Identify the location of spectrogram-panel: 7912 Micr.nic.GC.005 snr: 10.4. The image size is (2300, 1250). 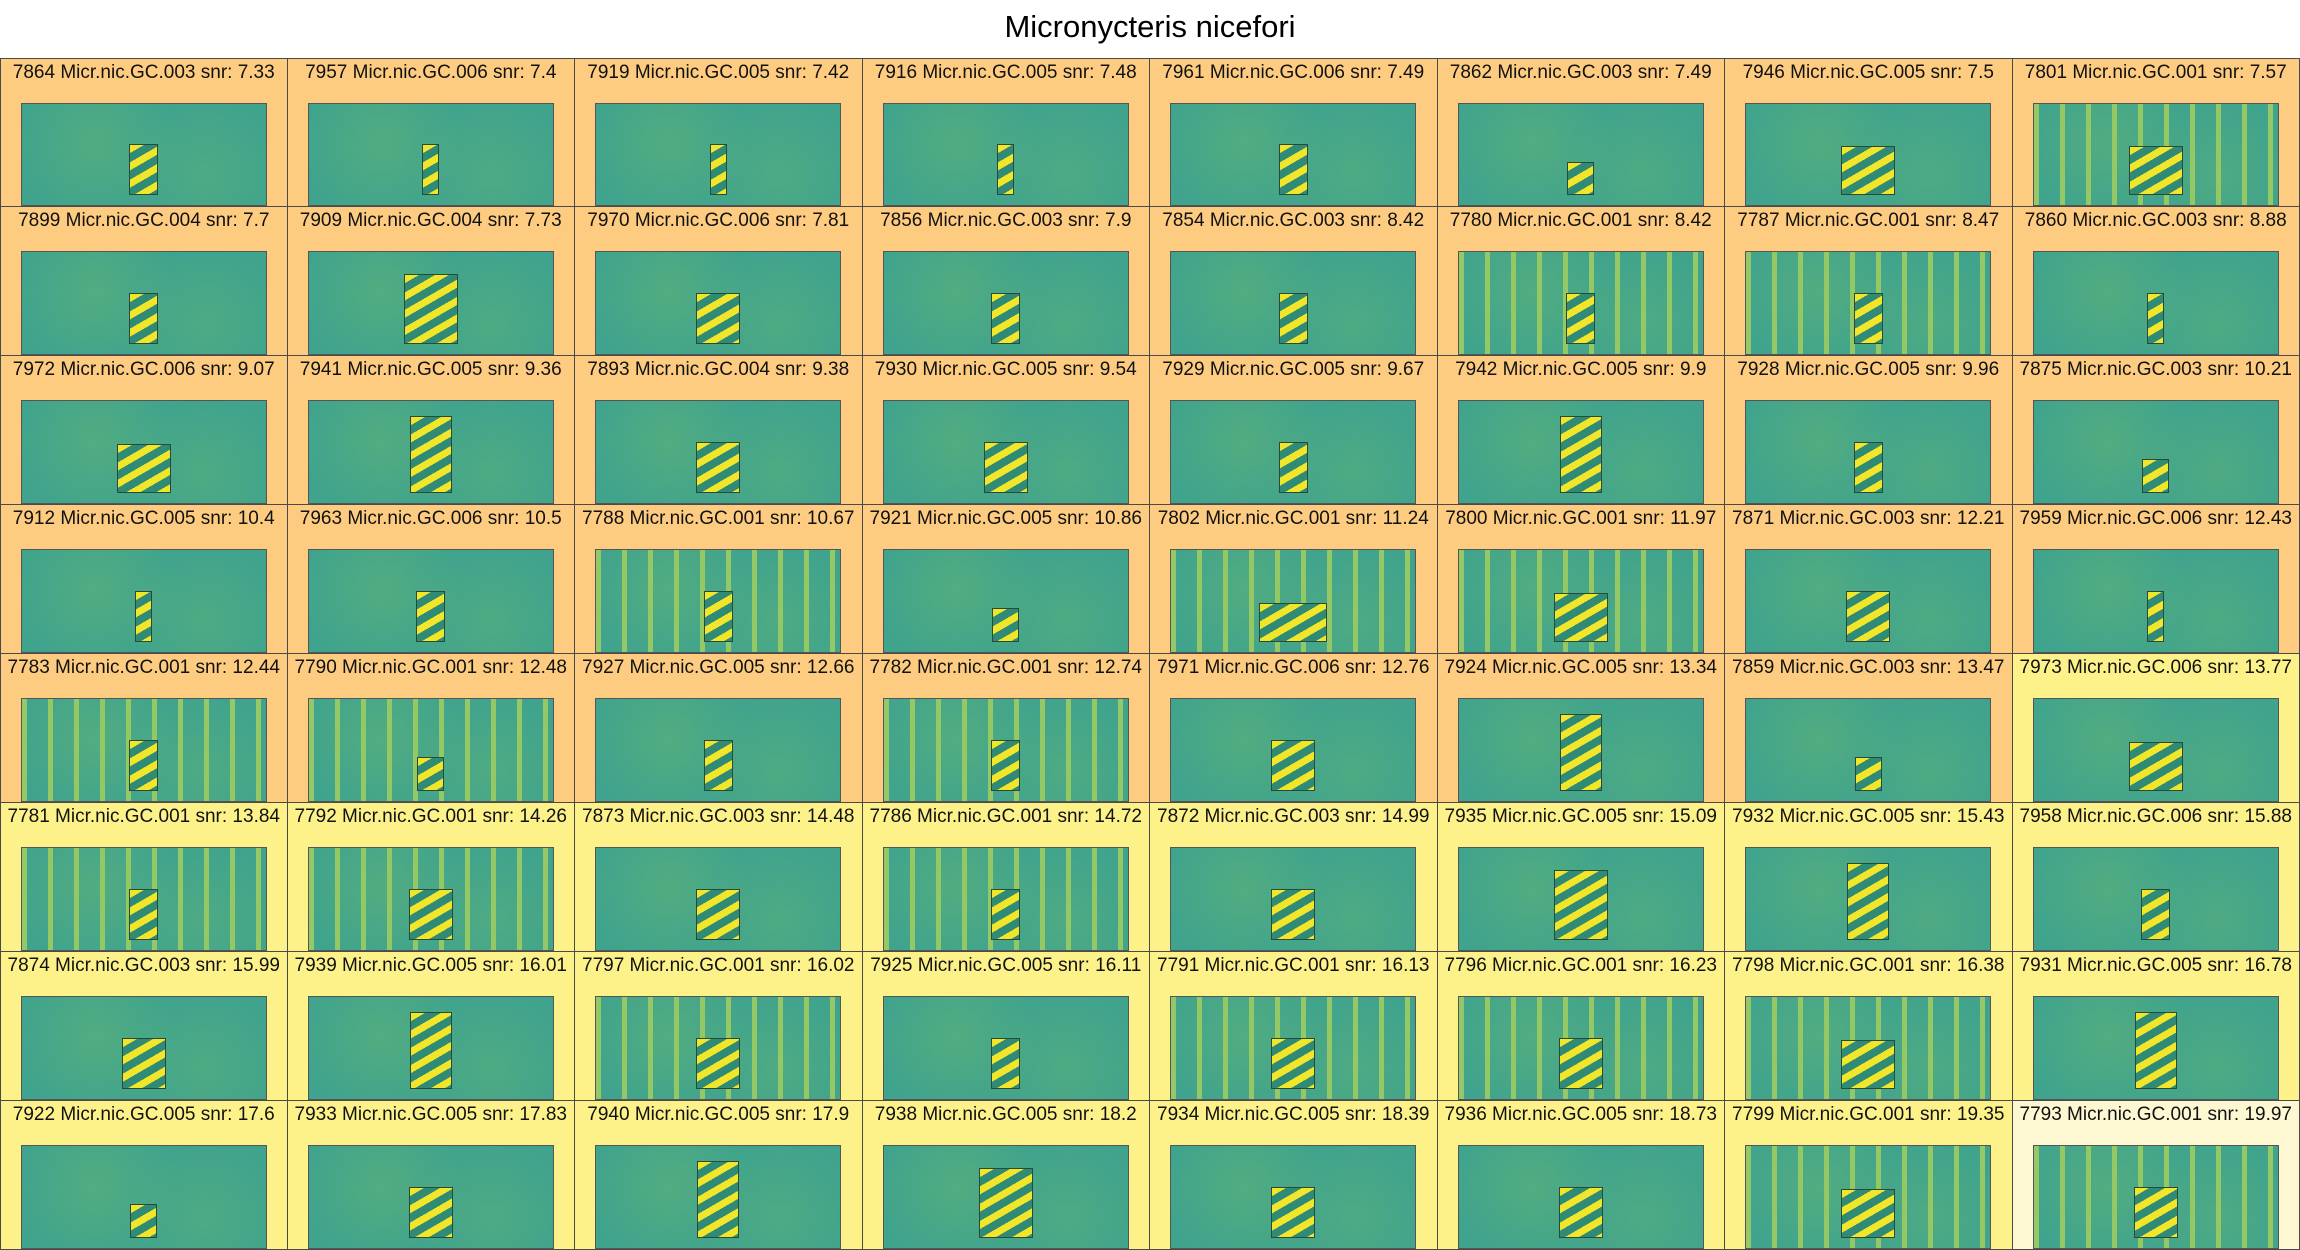
(144, 579).